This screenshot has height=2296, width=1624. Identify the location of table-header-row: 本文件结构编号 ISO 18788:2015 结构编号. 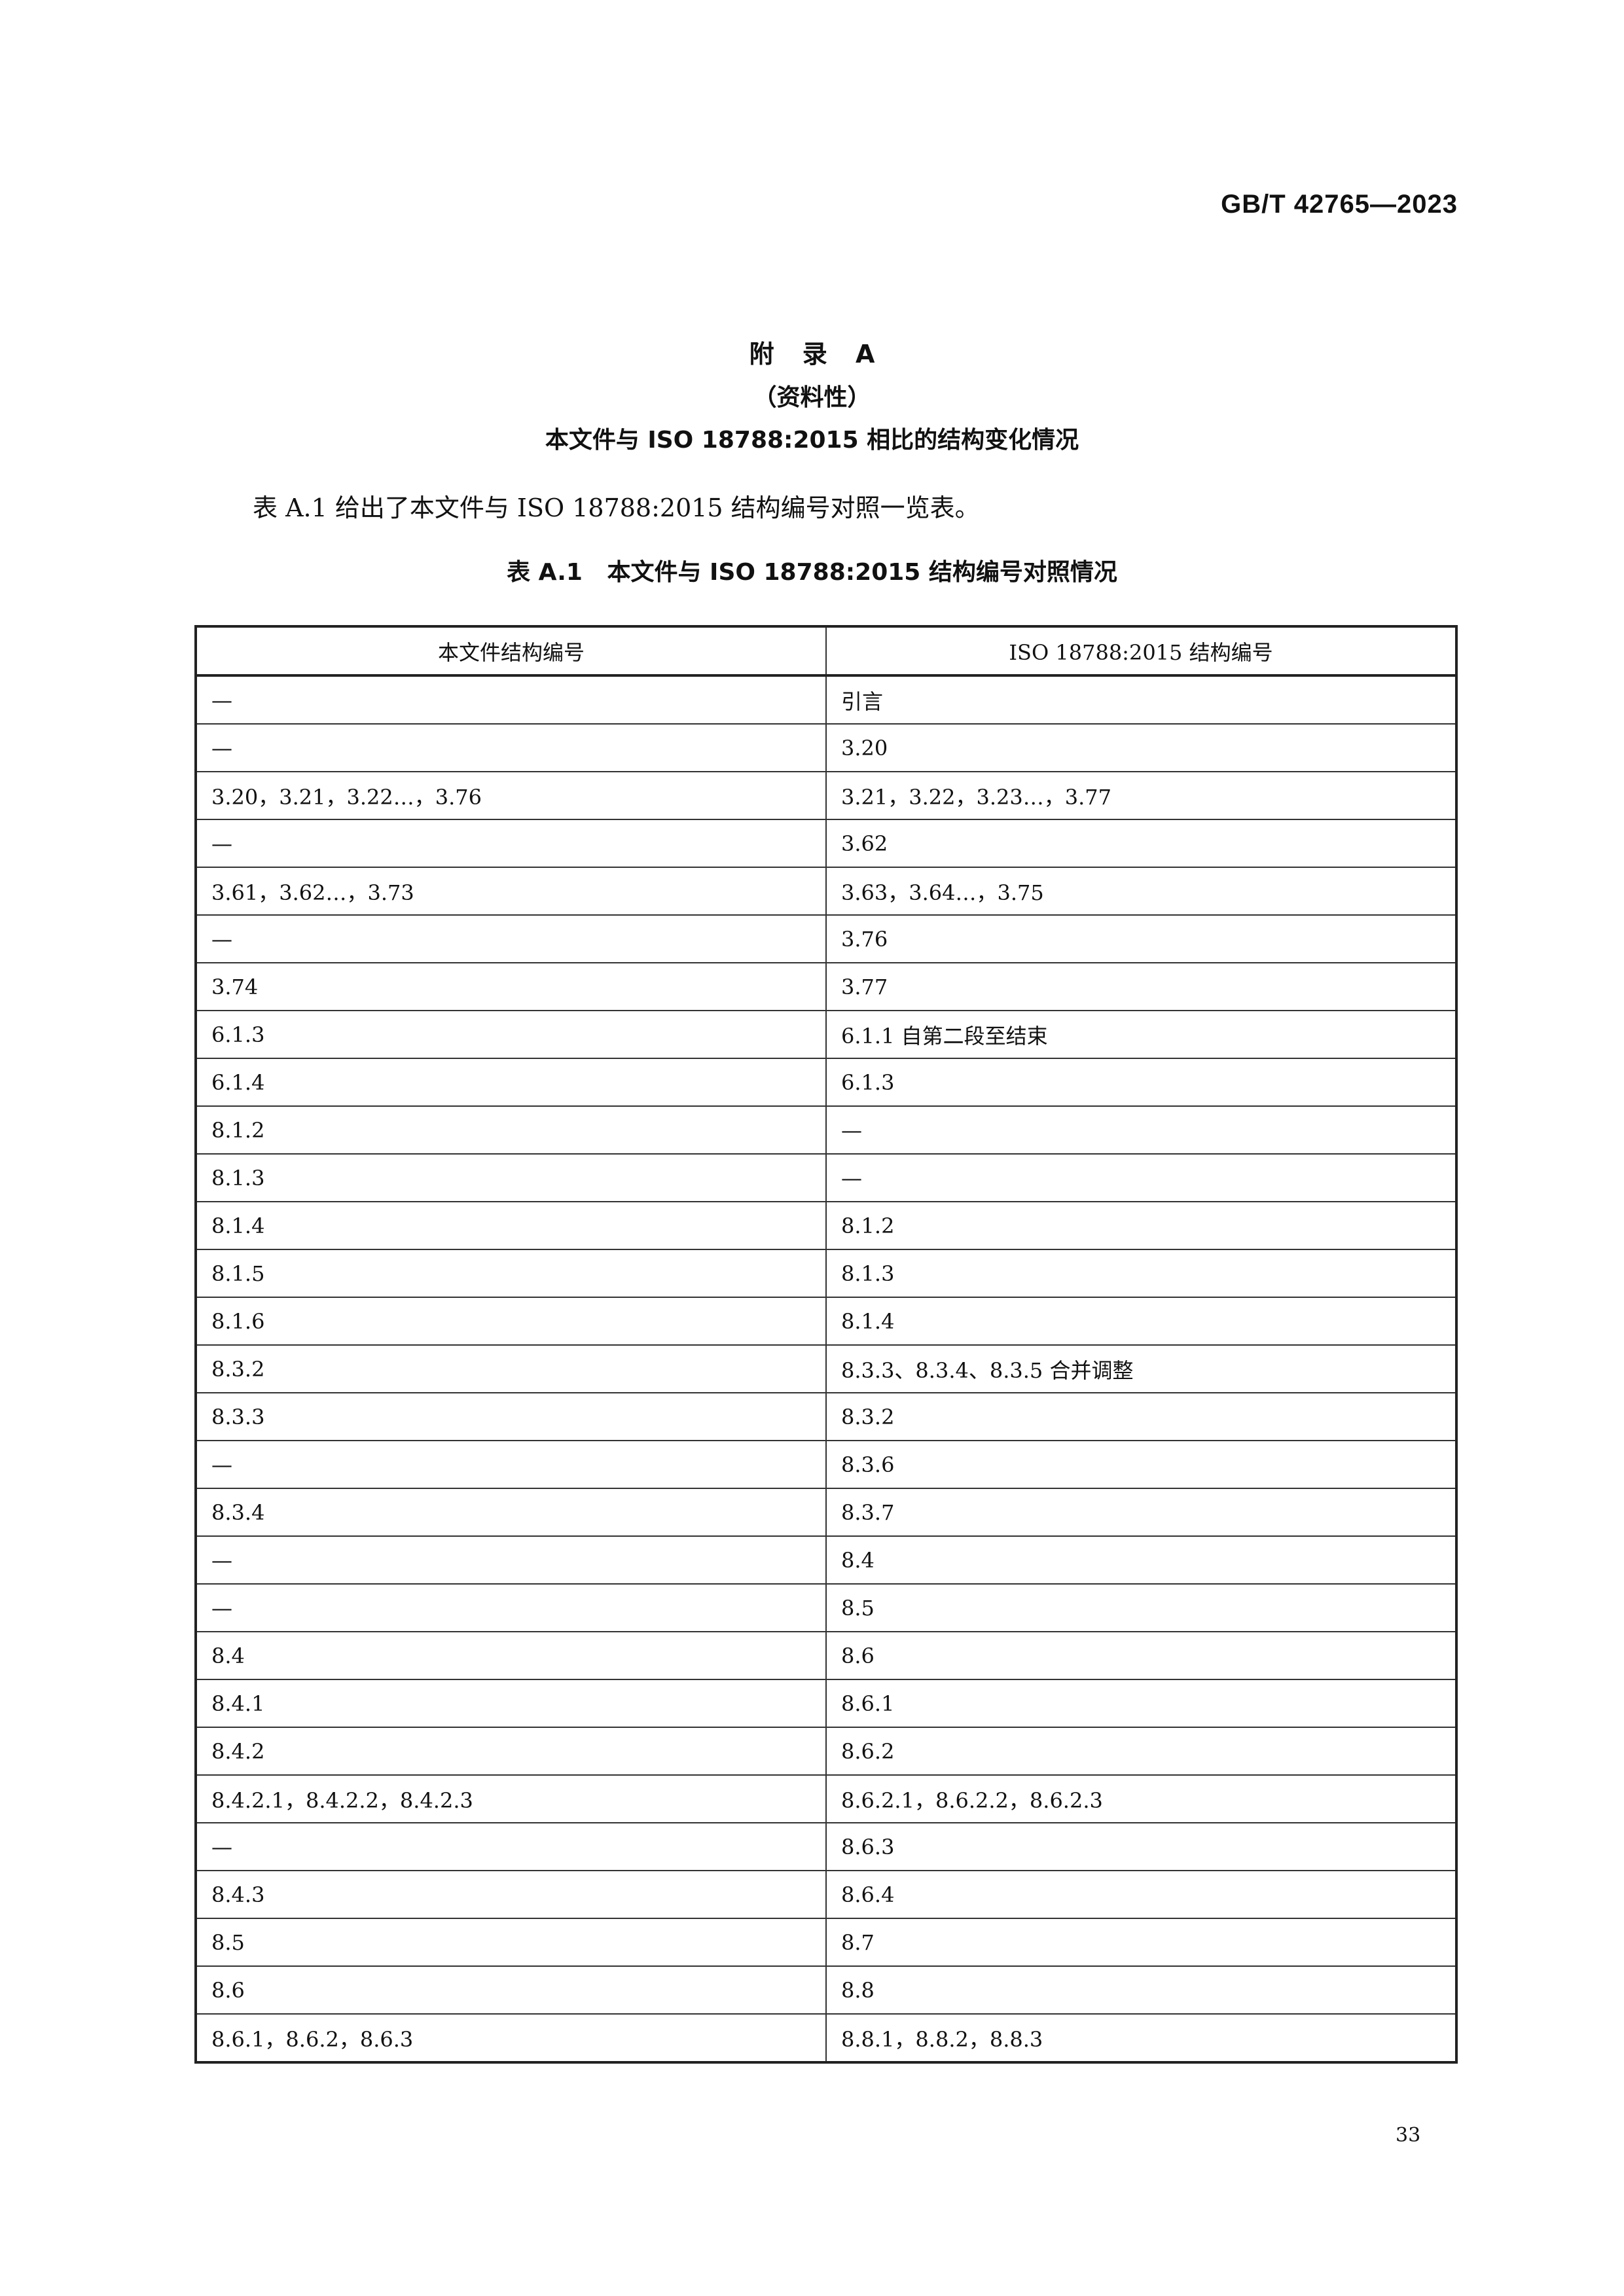
(826, 651).